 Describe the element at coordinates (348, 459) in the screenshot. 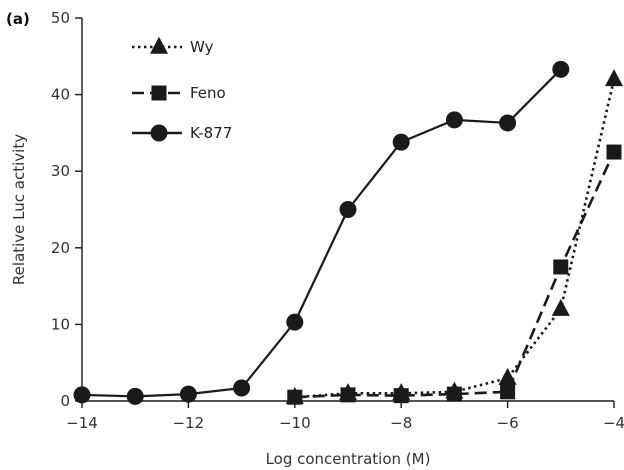

I see `x-axis-title: Log concentration (M)` at that location.